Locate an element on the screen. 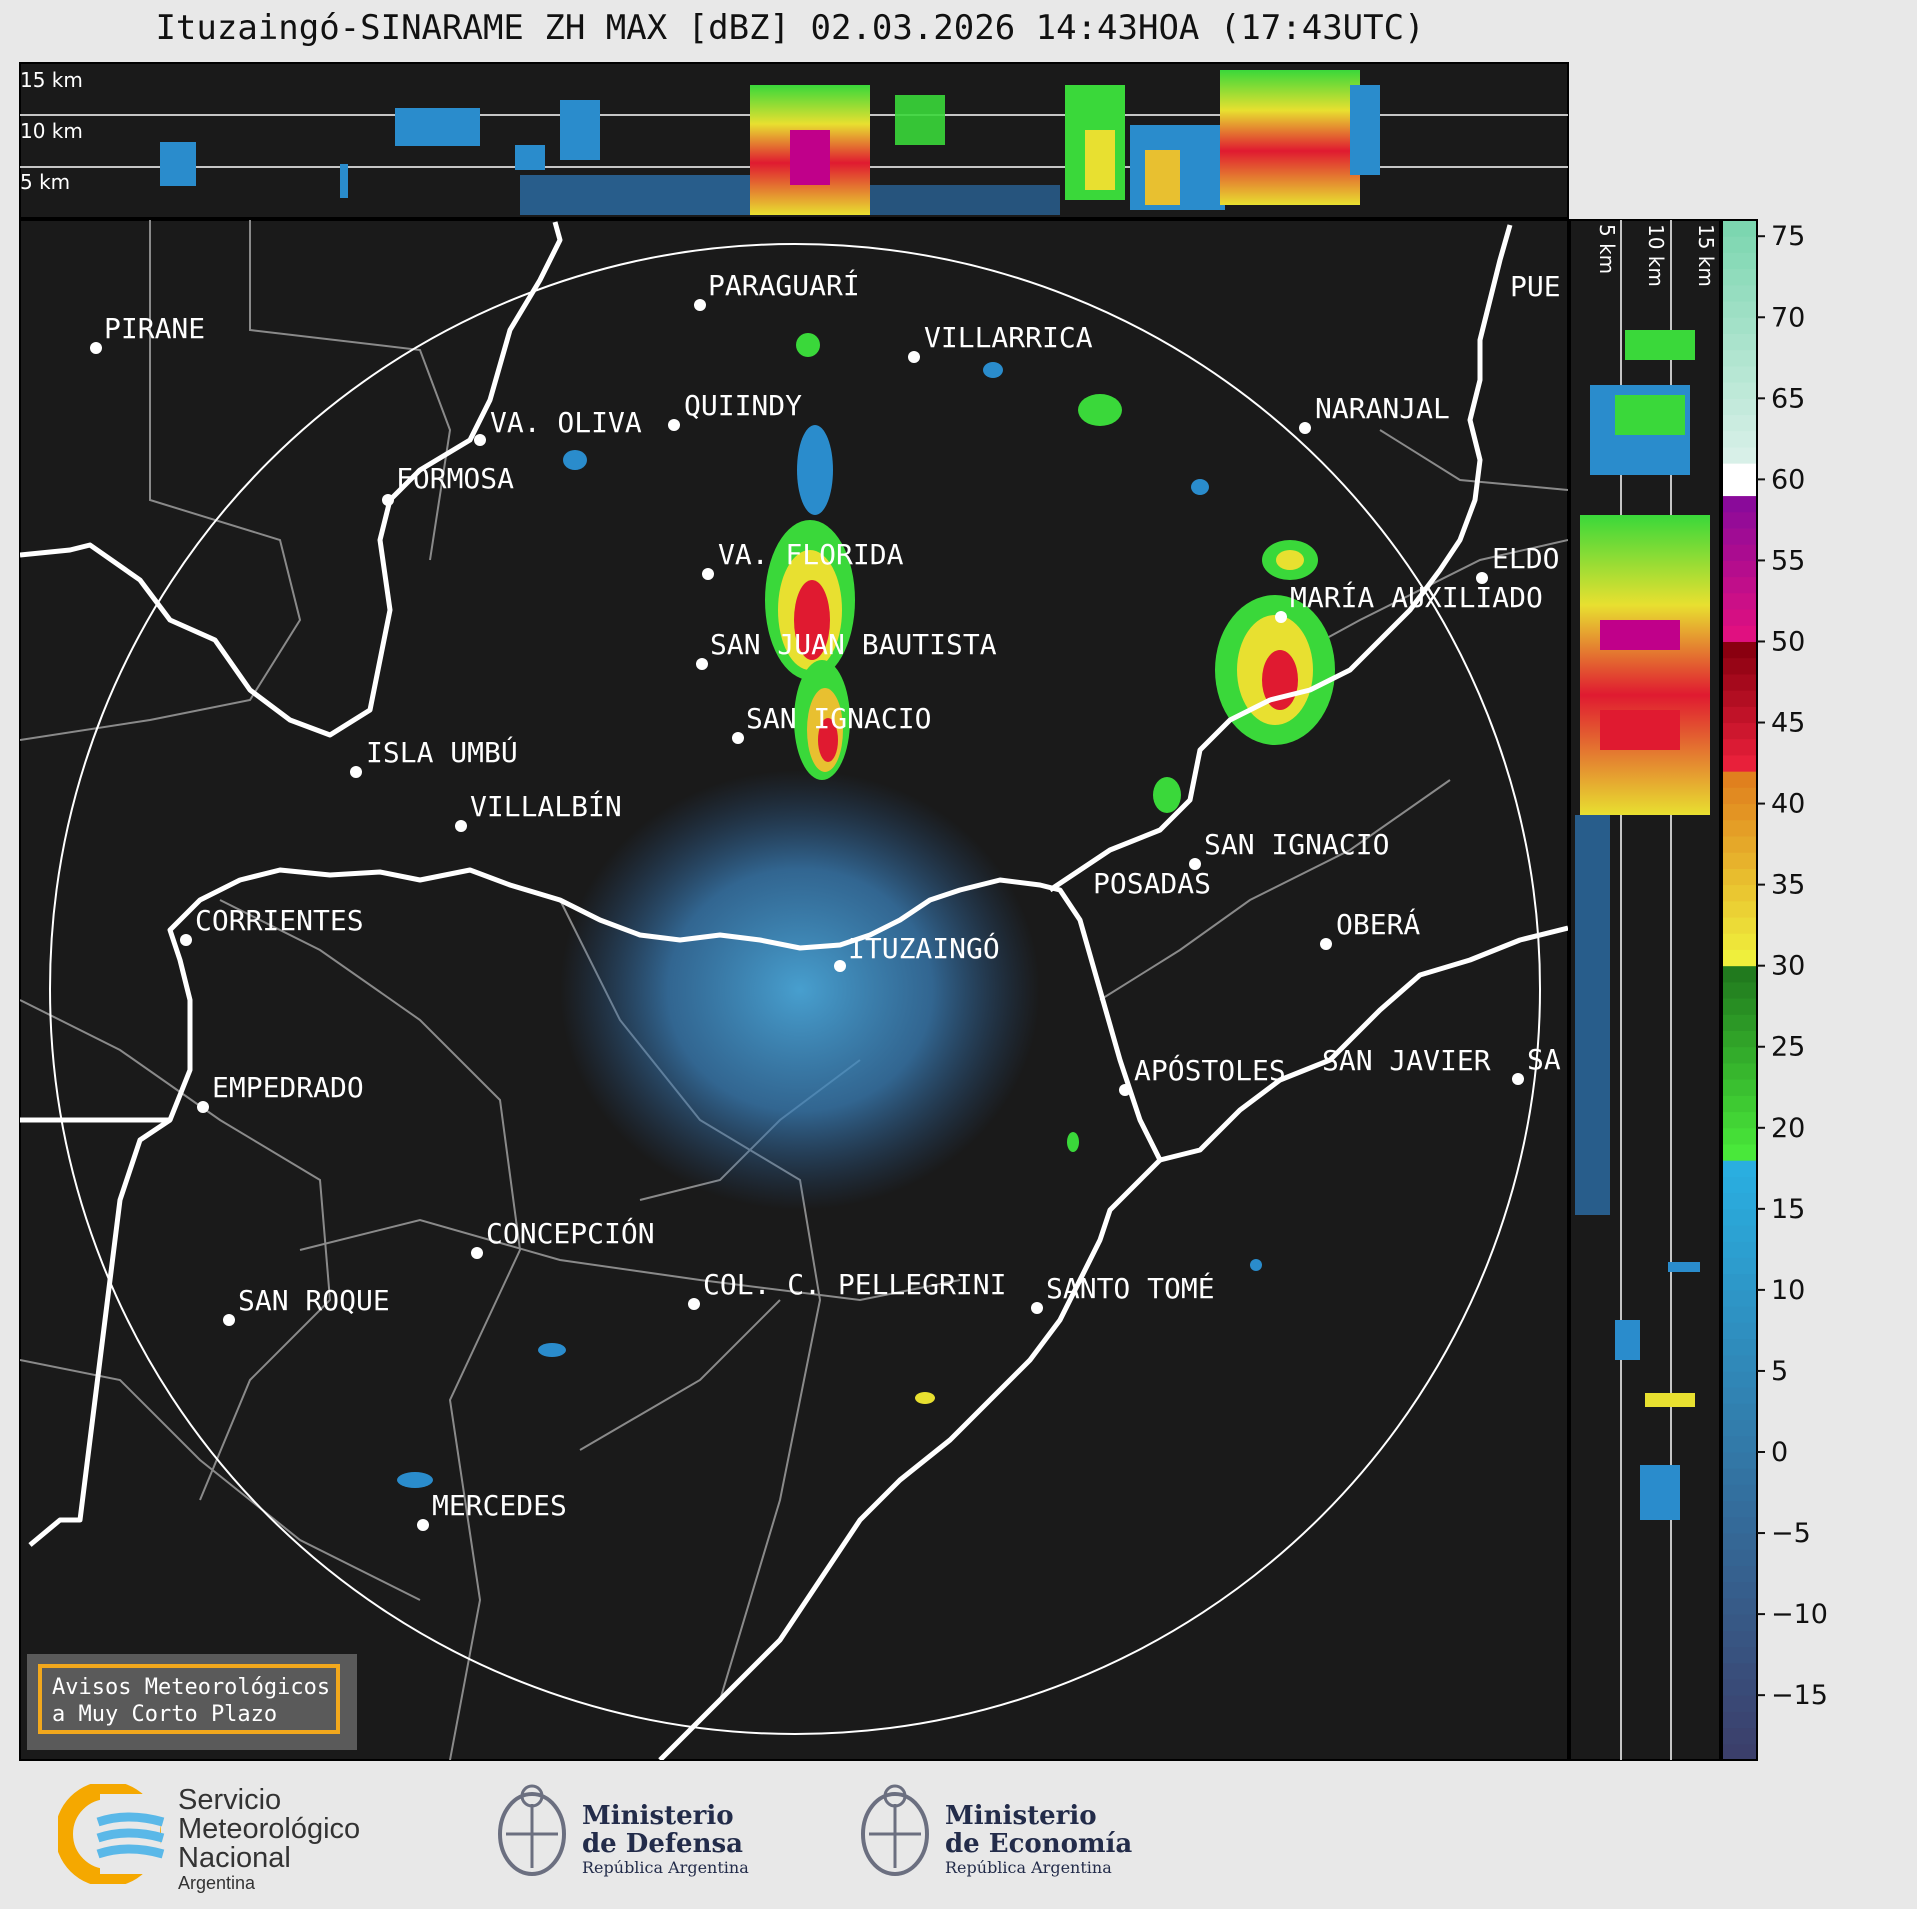  warning-box-button: Avisos Meteorológicos a Muy Corto Plazo is located at coordinates (189, 1699).